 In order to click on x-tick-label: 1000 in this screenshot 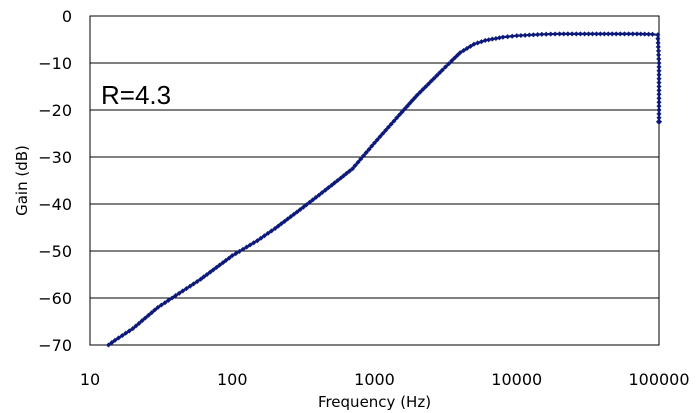, I will do `click(374, 379)`.